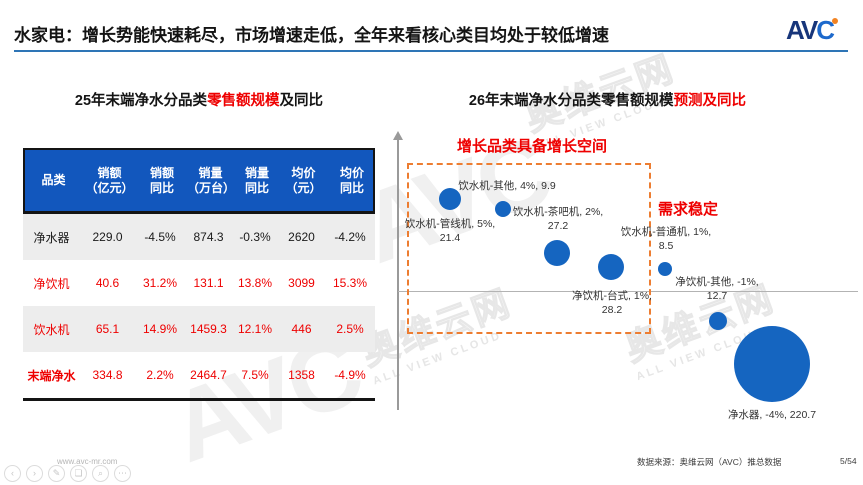 The image size is (863, 485). Describe the element at coordinates (351, 180) in the screenshot. I see `header-cell: 均价 同比` at that location.